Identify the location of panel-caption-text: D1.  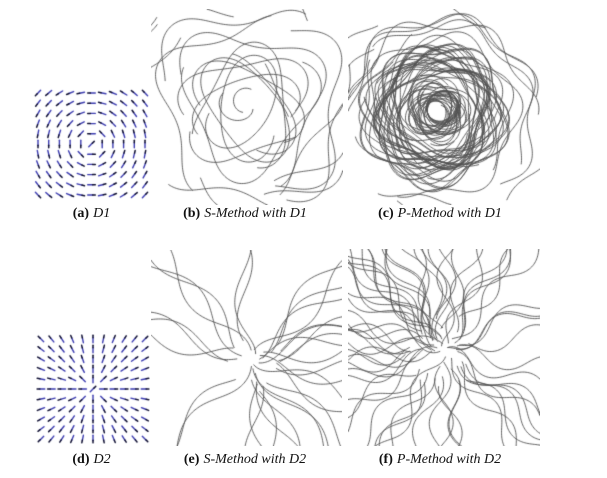
(102, 213).